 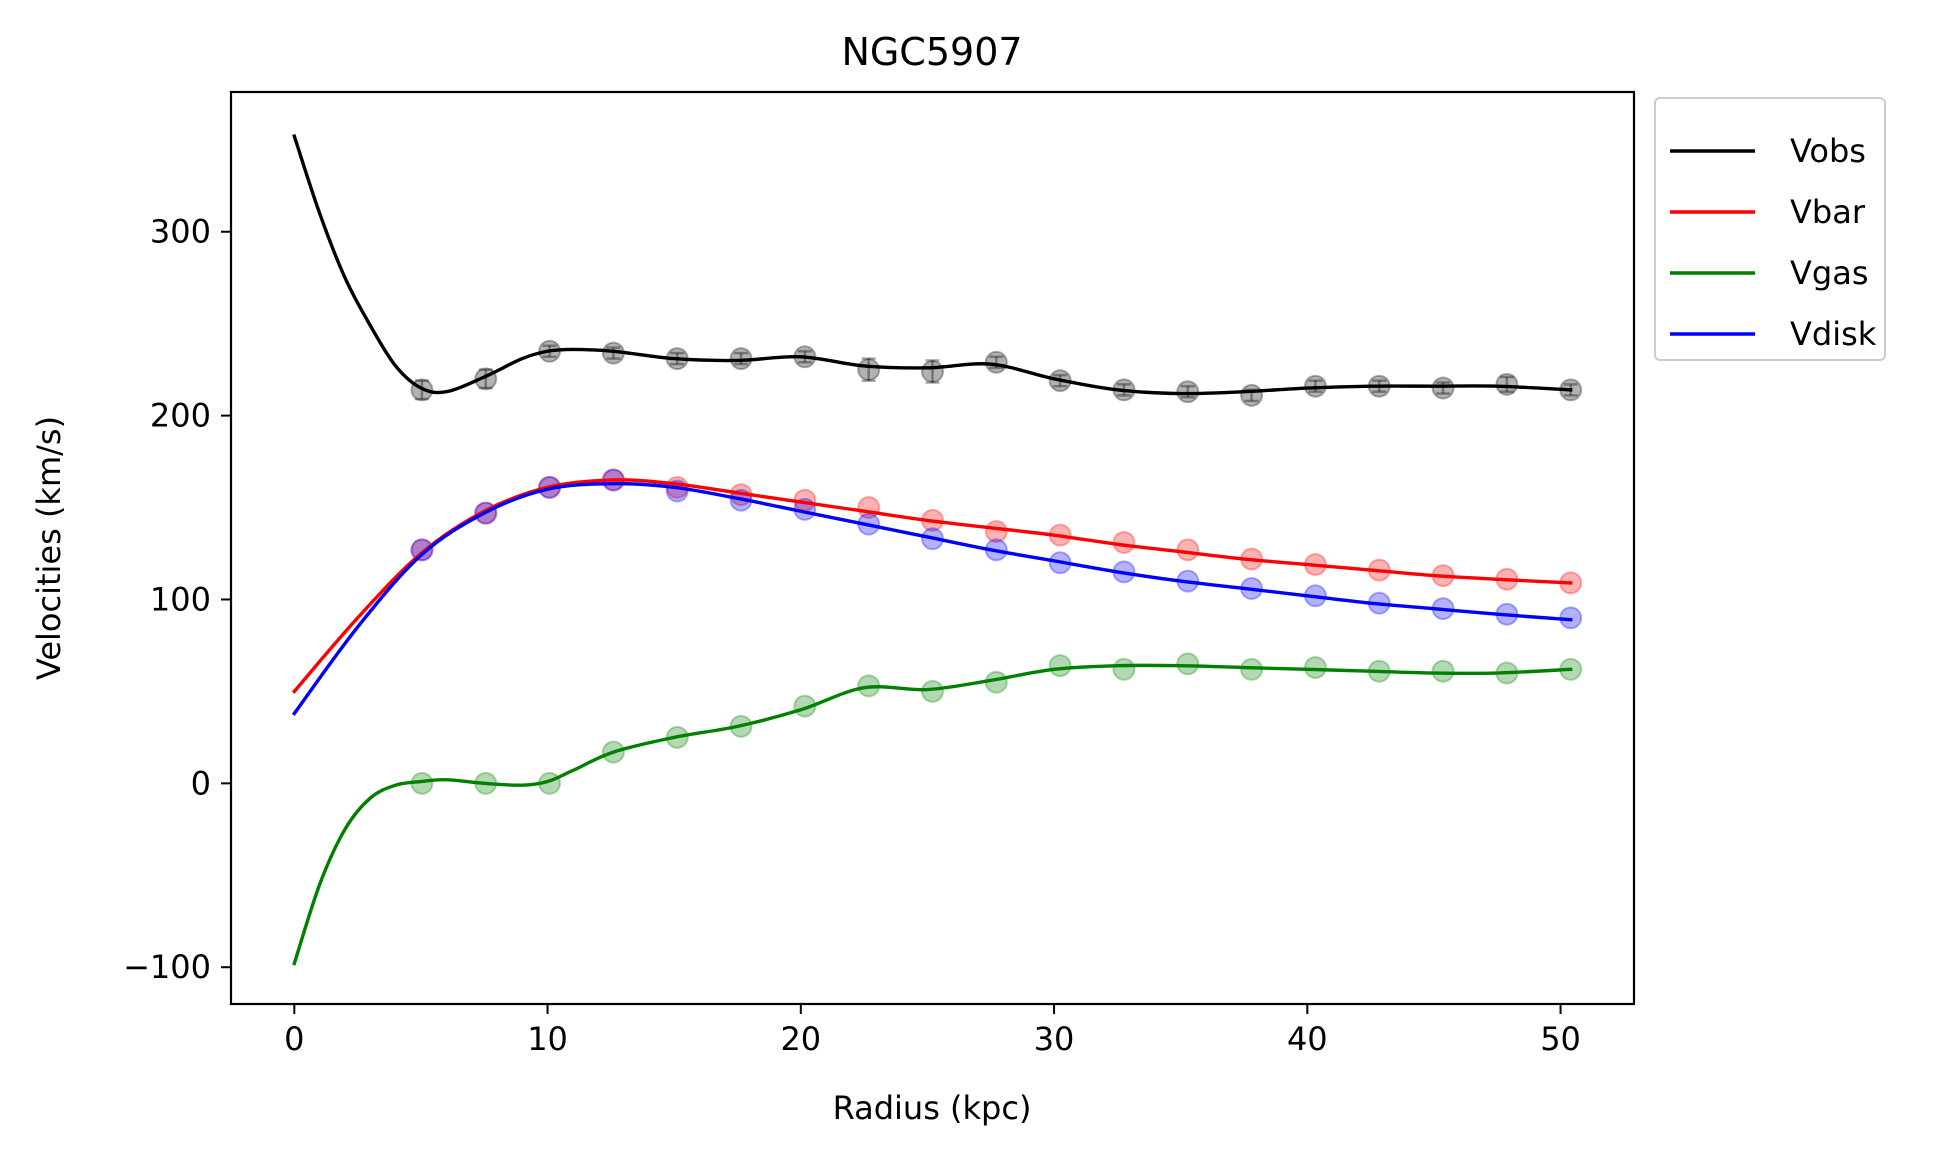 I want to click on x-tick-label: 0, so click(x=294, y=1039).